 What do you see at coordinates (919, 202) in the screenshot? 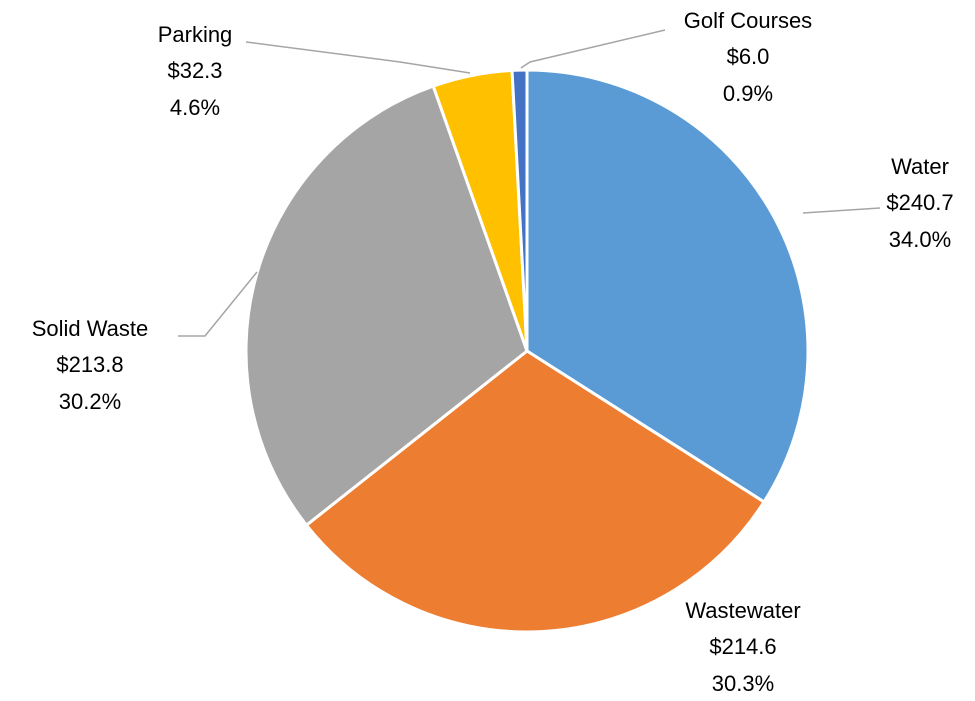
I see `value-label: $240.7` at bounding box center [919, 202].